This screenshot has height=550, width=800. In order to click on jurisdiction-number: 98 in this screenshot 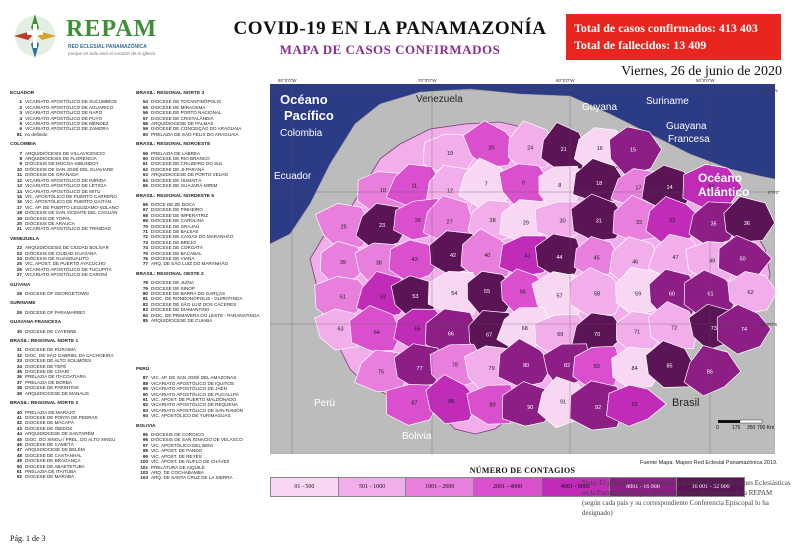, I will do `click(145, 451)`.